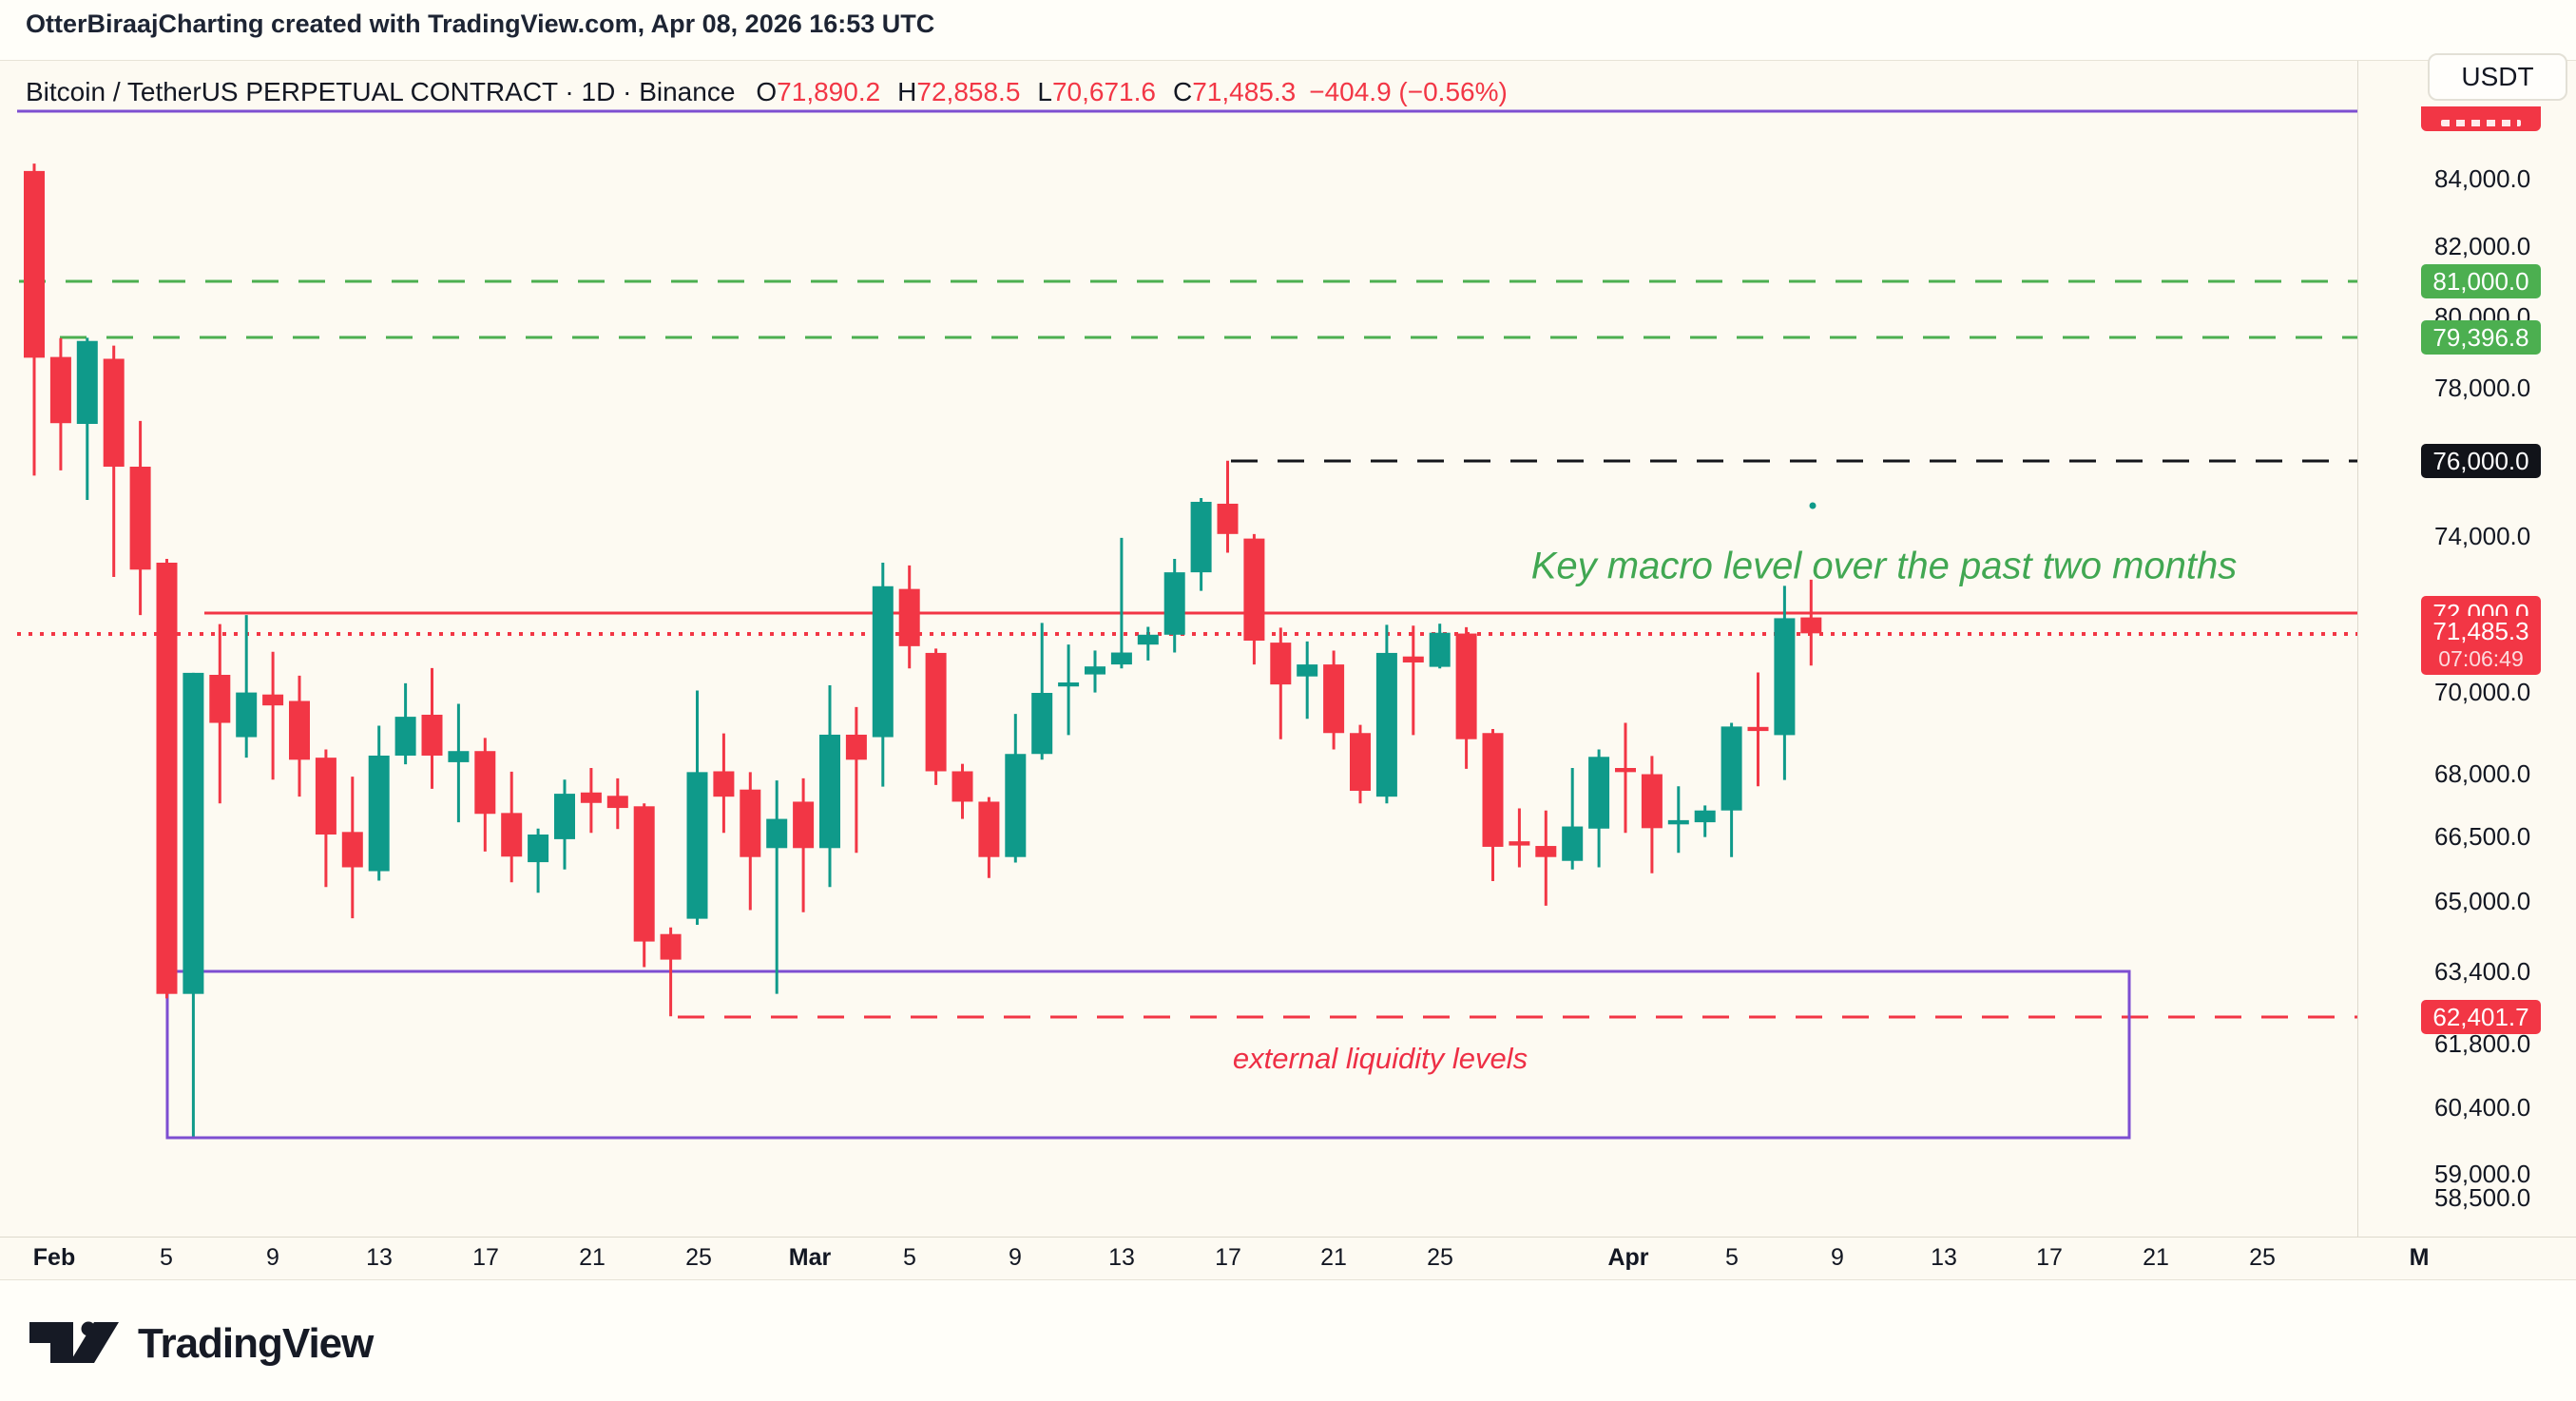 The image size is (2576, 1401). I want to click on clipped-price-badge, so click(2481, 119).